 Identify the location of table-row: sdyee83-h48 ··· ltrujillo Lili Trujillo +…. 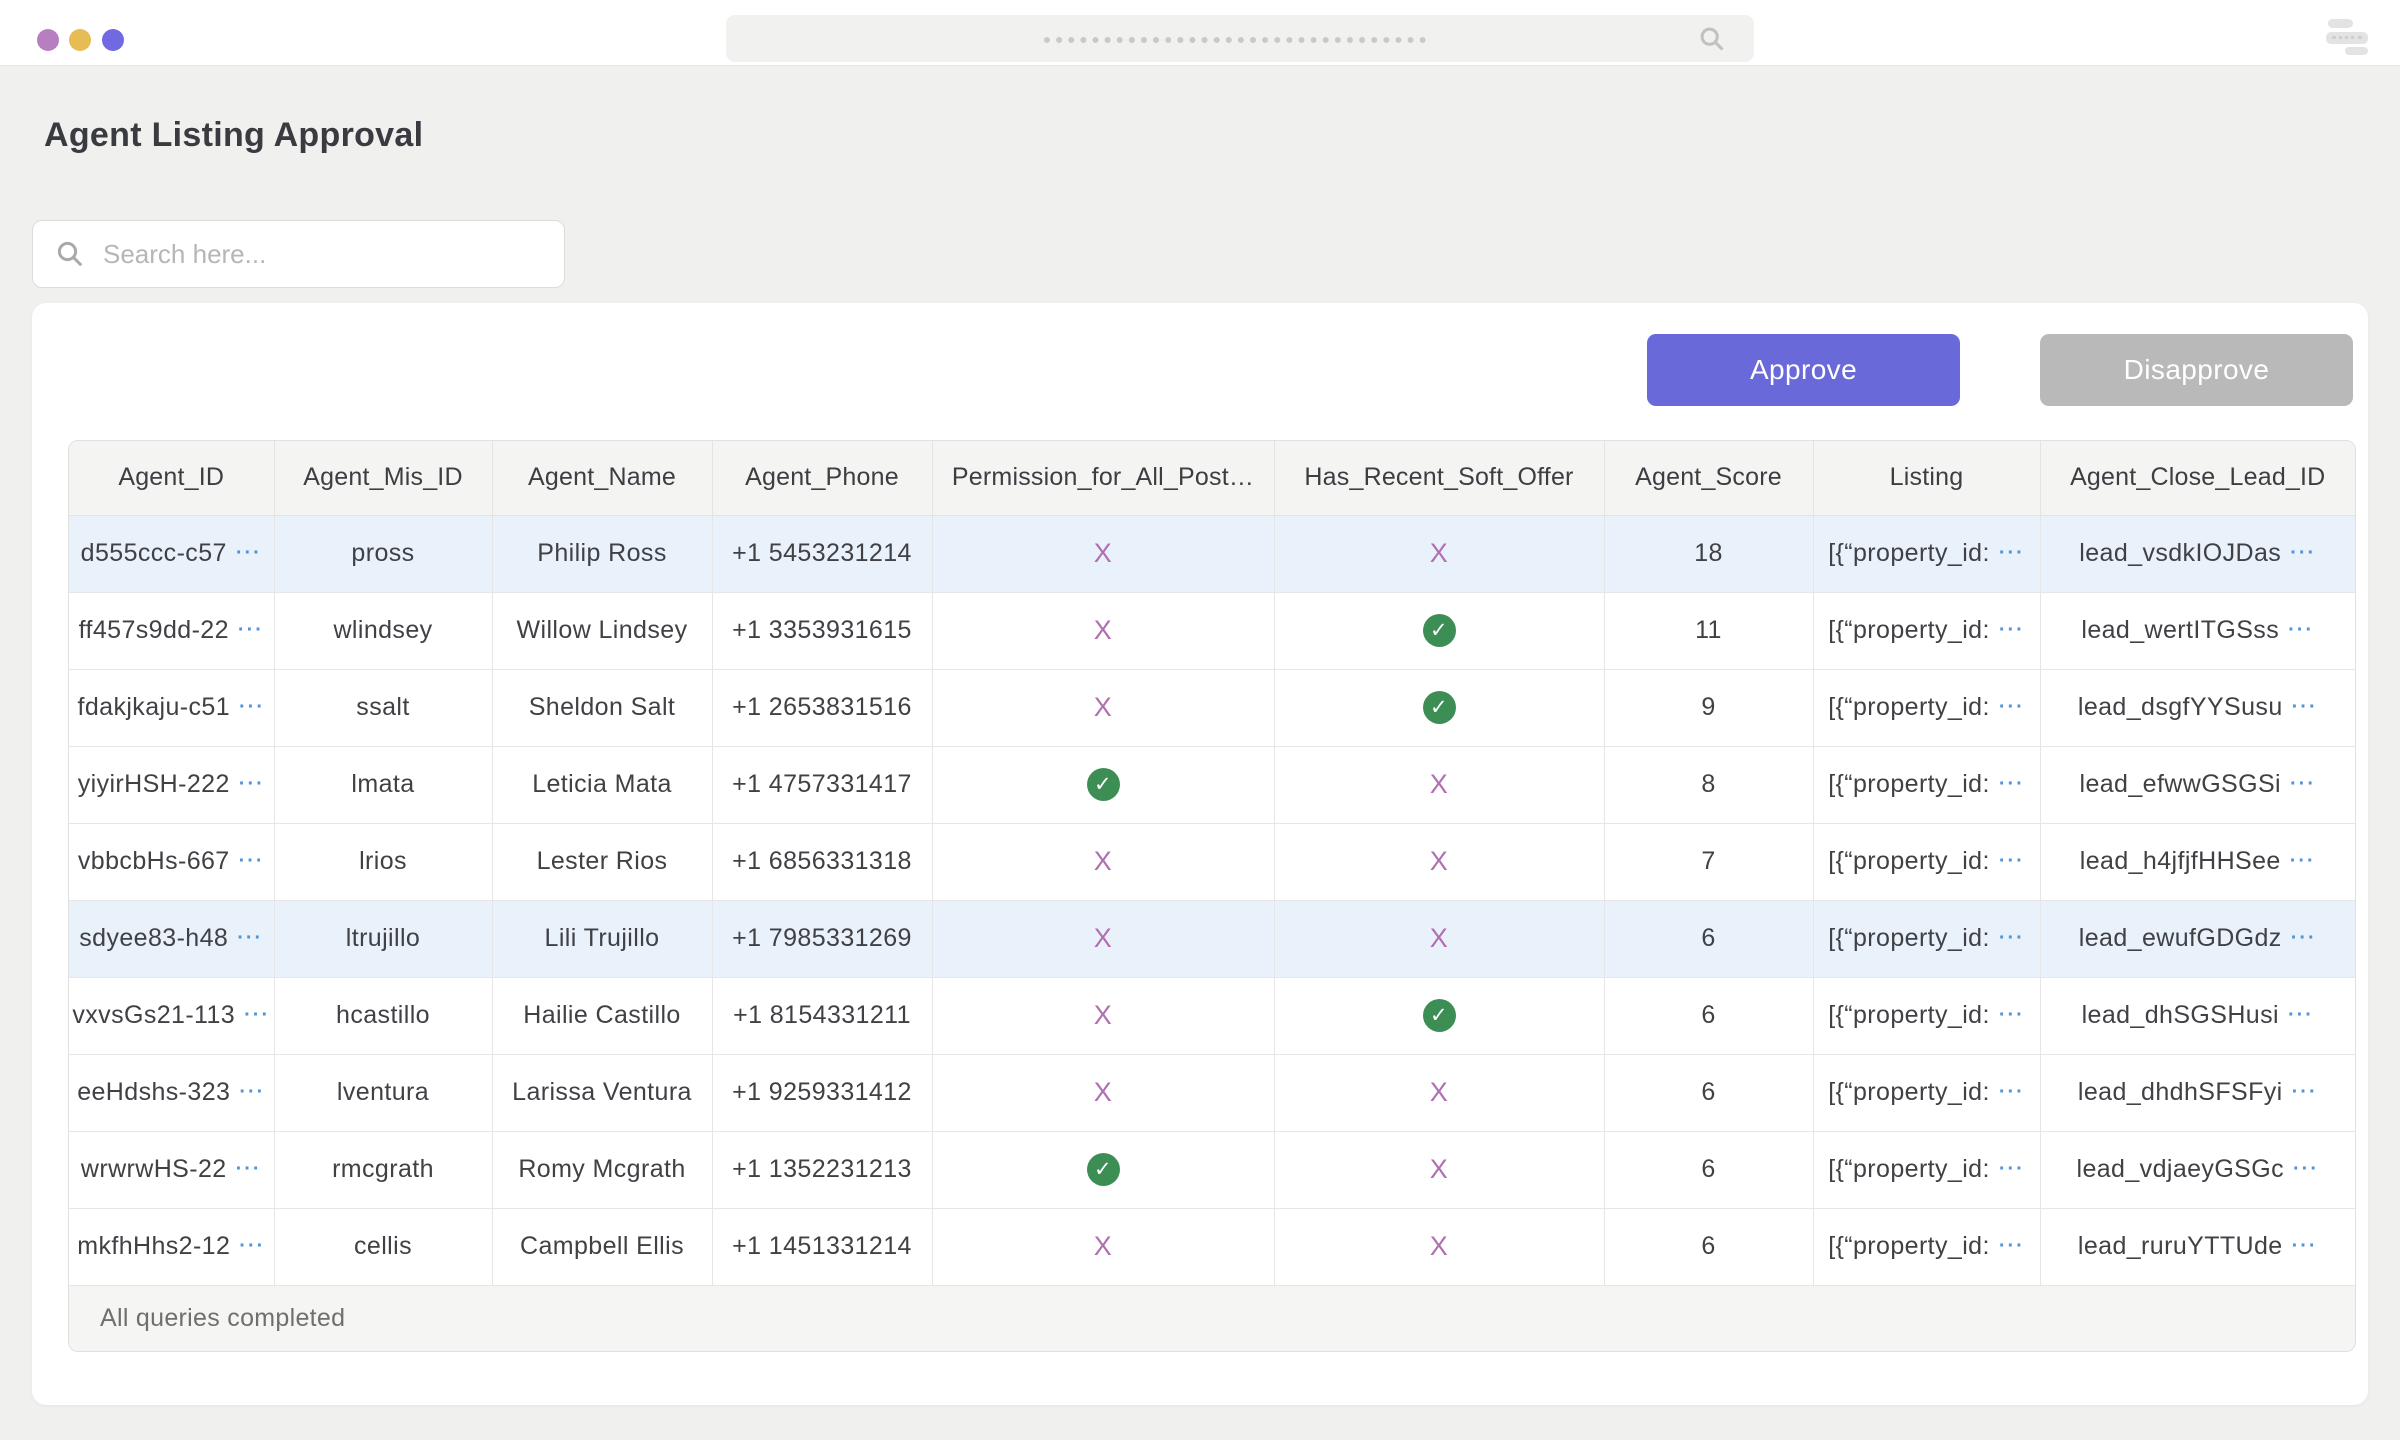
(1212, 939).